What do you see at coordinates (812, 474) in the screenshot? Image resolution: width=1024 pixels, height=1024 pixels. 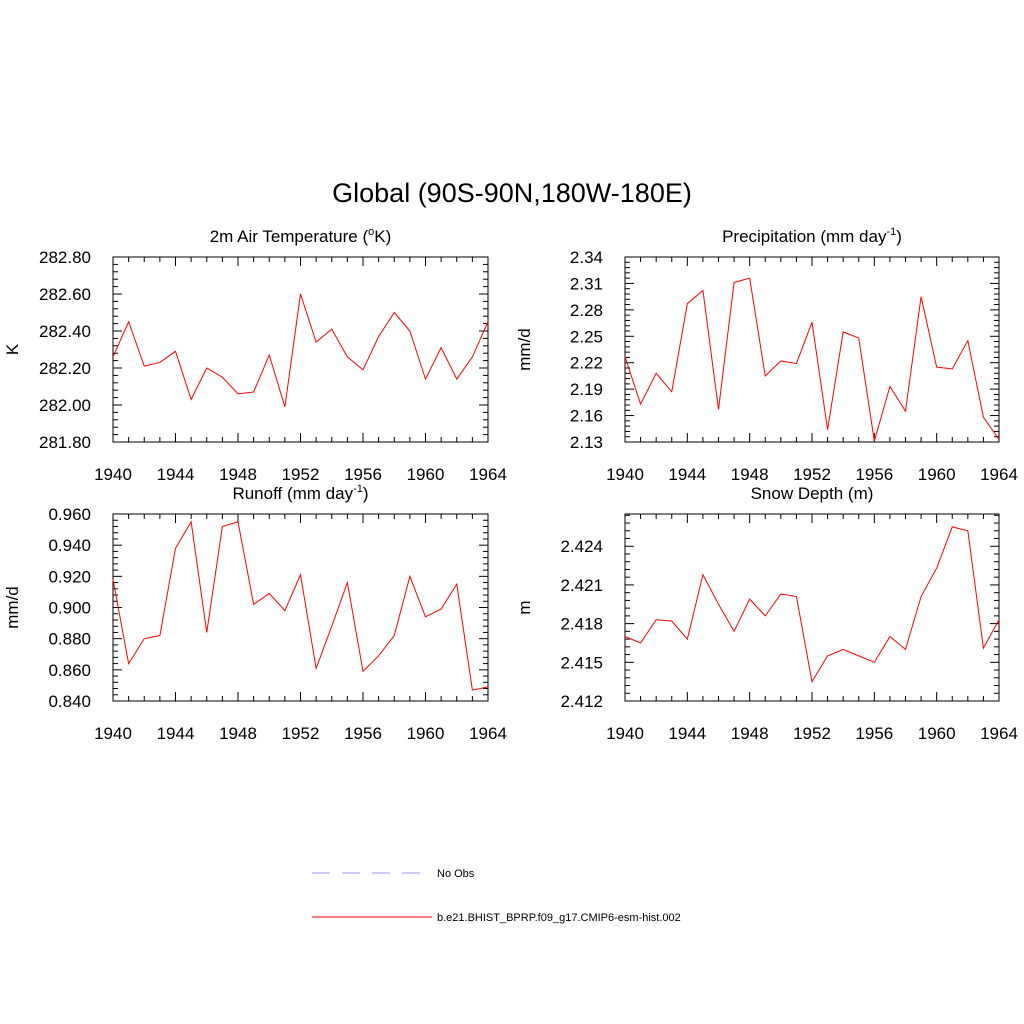 I see `precipitation-xtick-label: 1952` at bounding box center [812, 474].